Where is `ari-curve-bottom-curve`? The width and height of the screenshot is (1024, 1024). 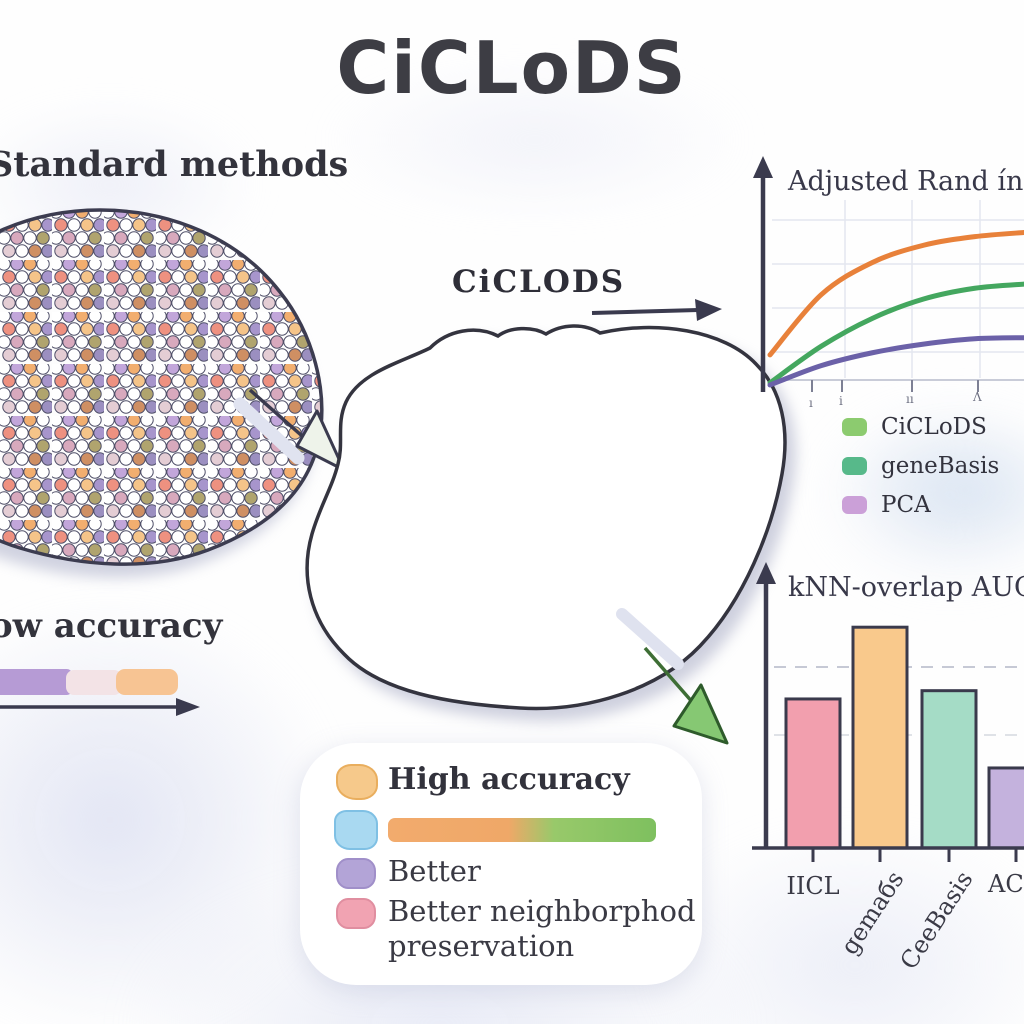 ari-curve-bottom-curve is located at coordinates (895, 361).